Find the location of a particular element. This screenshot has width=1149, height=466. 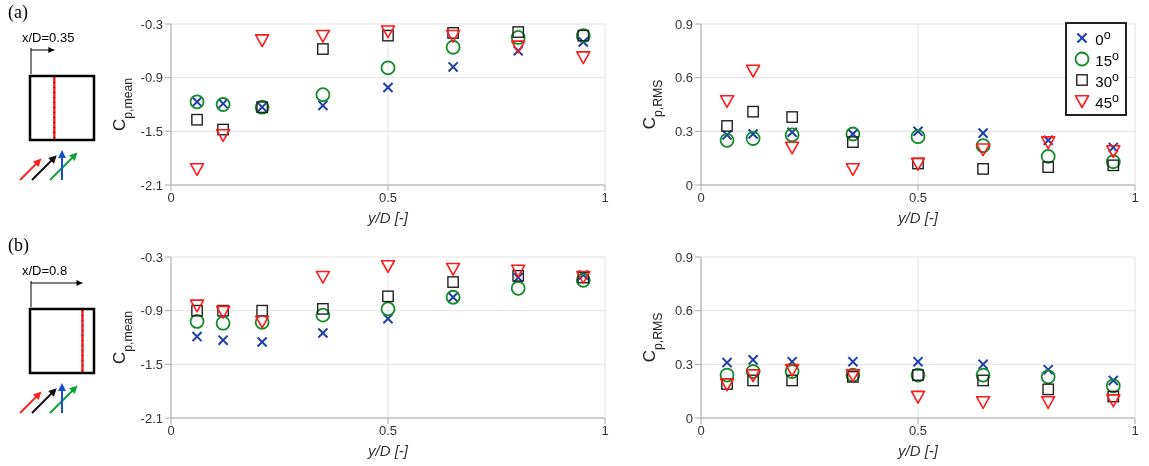

y-tick-label: 0 is located at coordinates (689, 185).